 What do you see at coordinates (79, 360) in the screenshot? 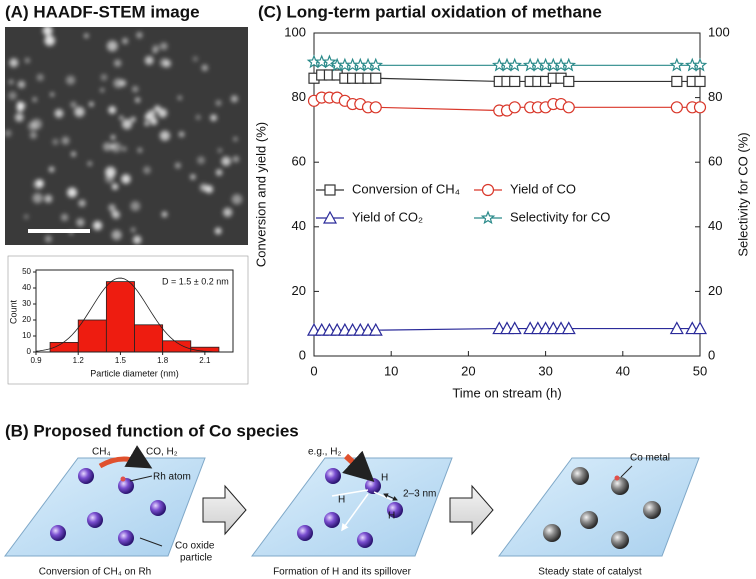
I see `x-tick-label: 1.2` at bounding box center [79, 360].